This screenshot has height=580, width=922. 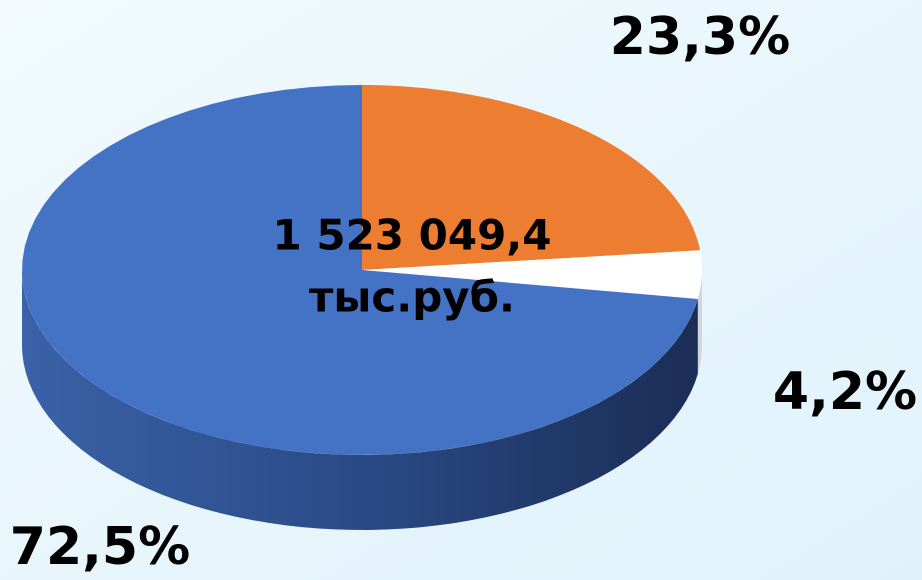 What do you see at coordinates (845, 392) in the screenshot?
I see `value-label: 4,2%` at bounding box center [845, 392].